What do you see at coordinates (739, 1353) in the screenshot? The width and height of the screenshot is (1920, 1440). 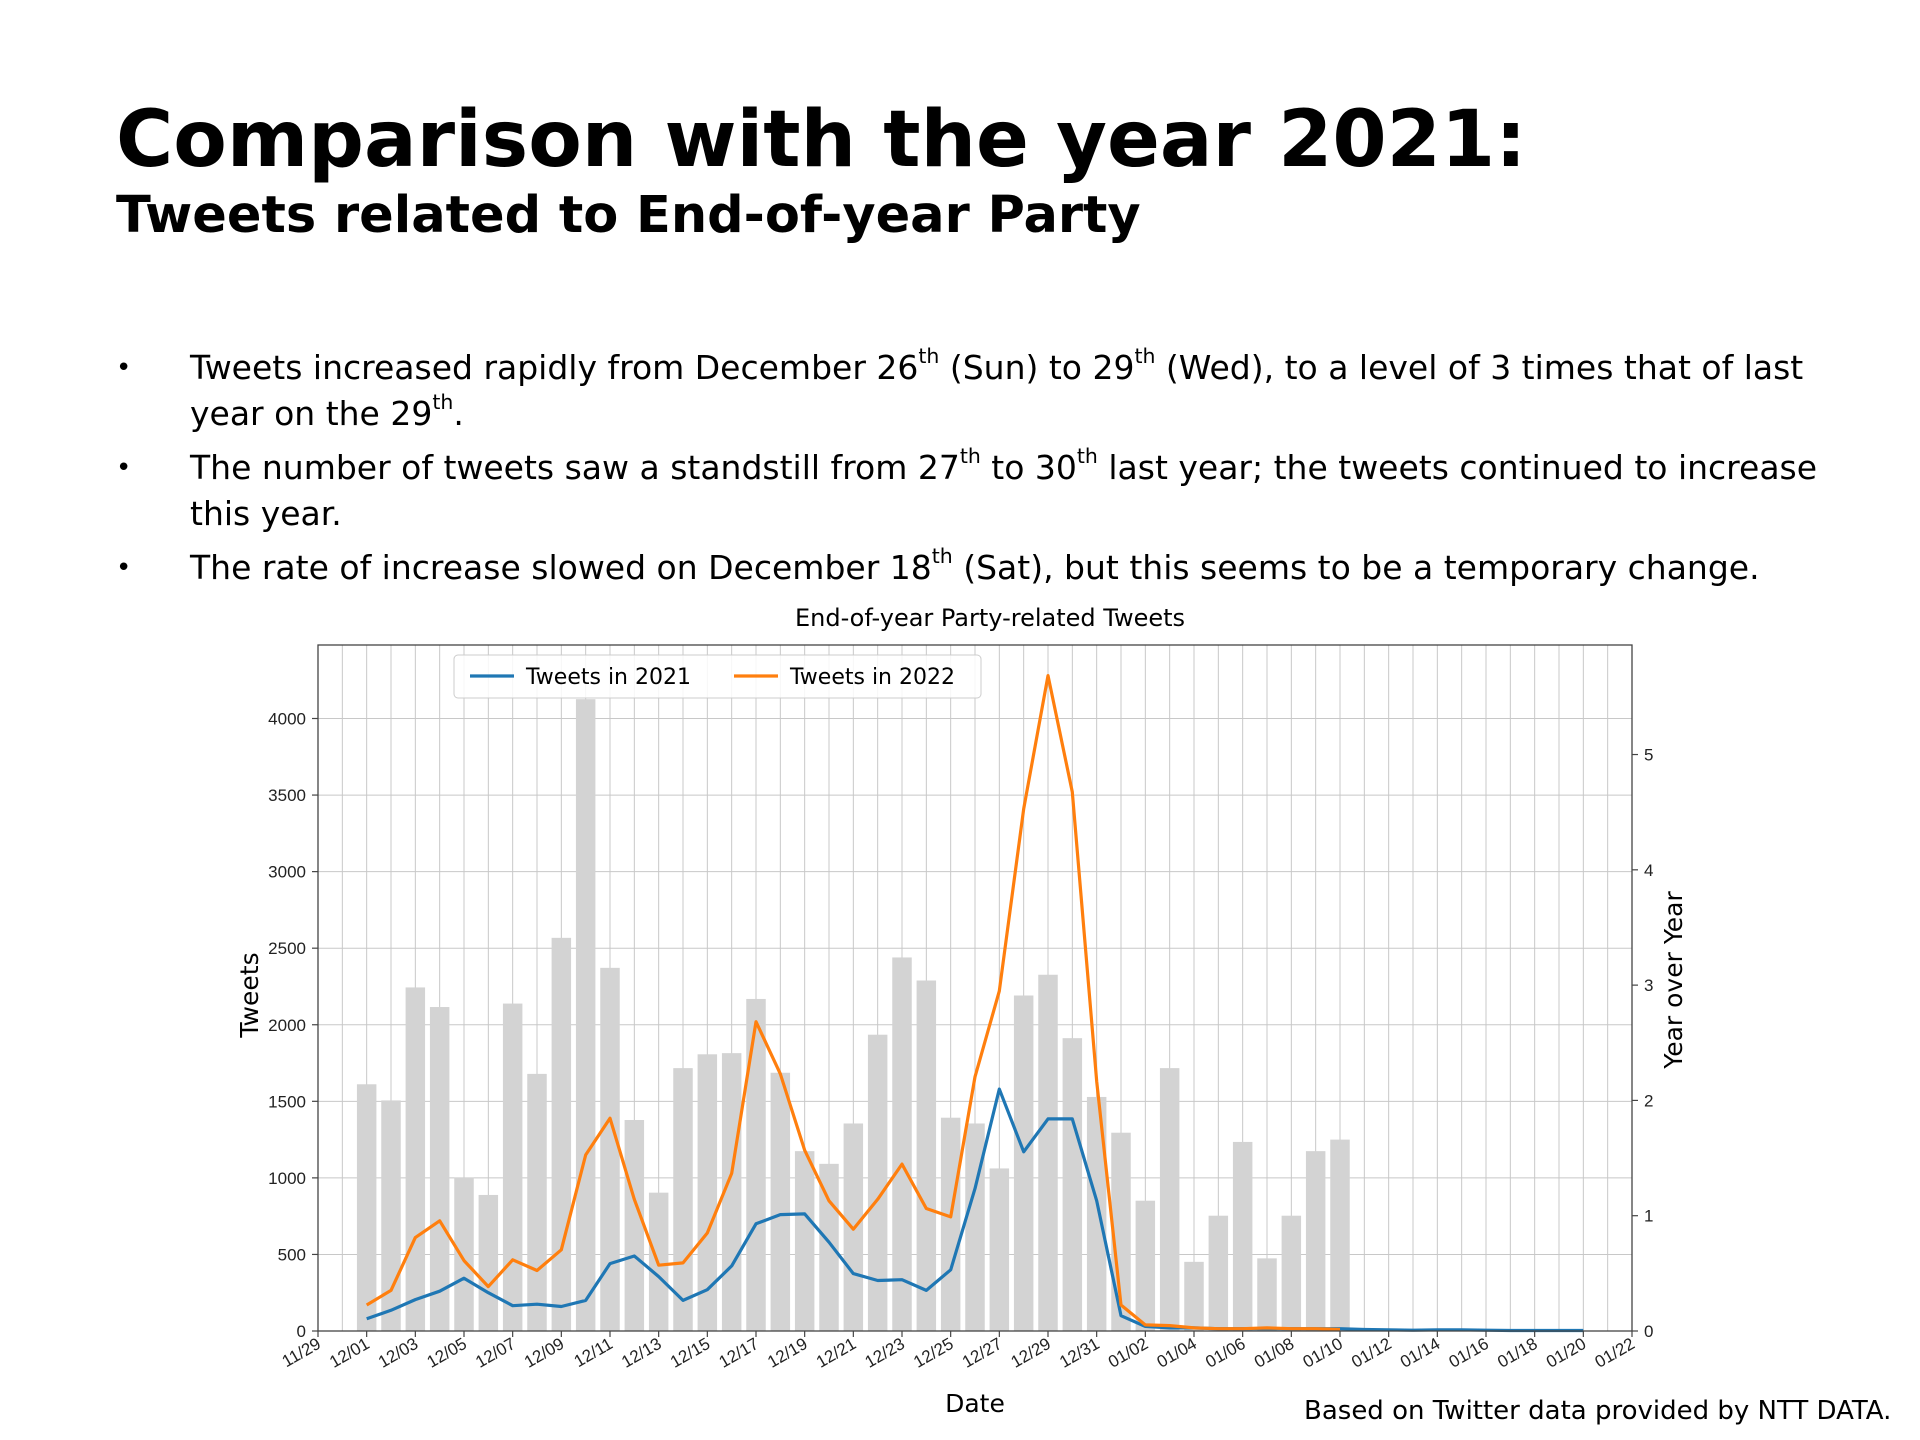 I see `x-tick-label: 12/17` at bounding box center [739, 1353].